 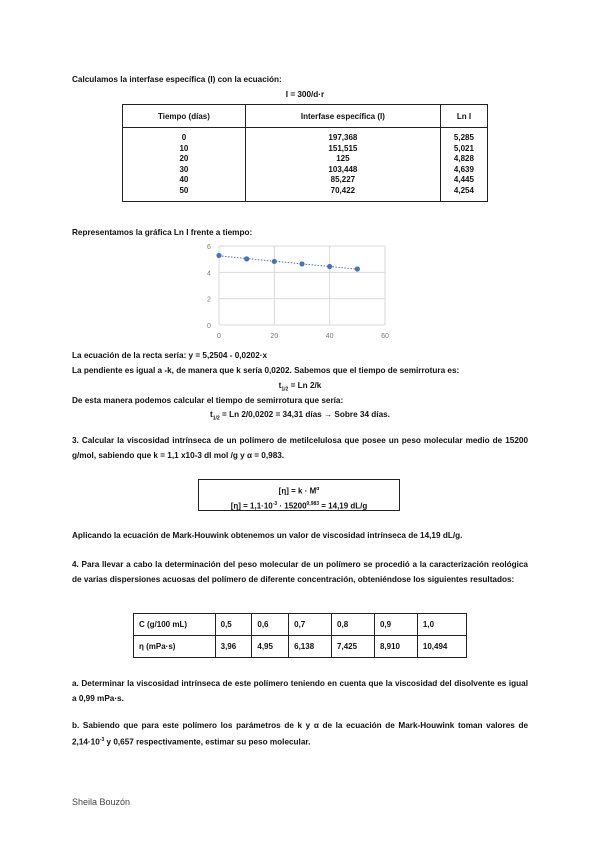 I want to click on table-row: η (mPa·s) 3,96 4,95 6,138 7,425 8,910 10,494, so click(x=300, y=646).